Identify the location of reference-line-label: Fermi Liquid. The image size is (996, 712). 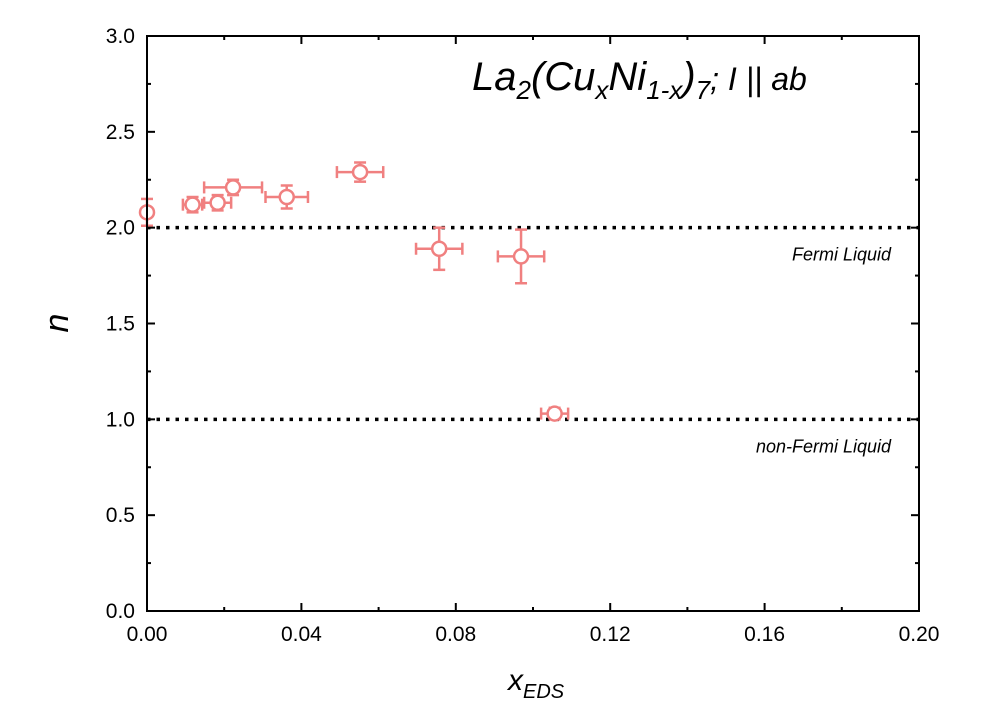
(842, 255).